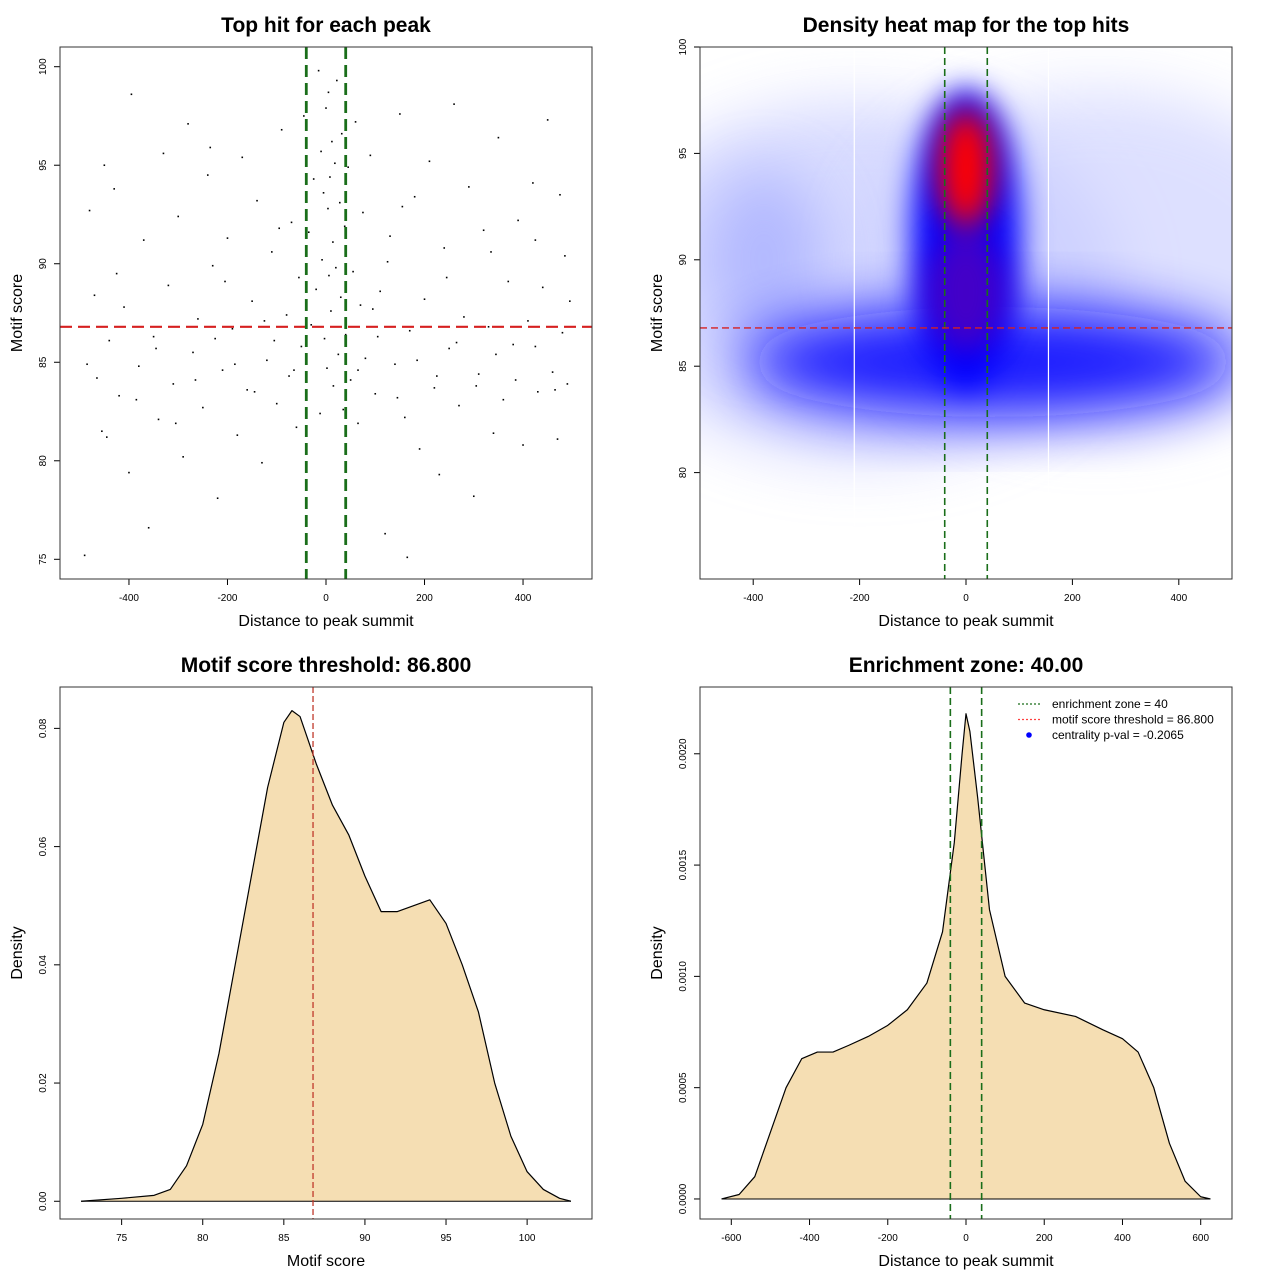 This screenshot has height=1280, width=1280. What do you see at coordinates (683, 153) in the screenshot?
I see `y-tick-label: 95` at bounding box center [683, 153].